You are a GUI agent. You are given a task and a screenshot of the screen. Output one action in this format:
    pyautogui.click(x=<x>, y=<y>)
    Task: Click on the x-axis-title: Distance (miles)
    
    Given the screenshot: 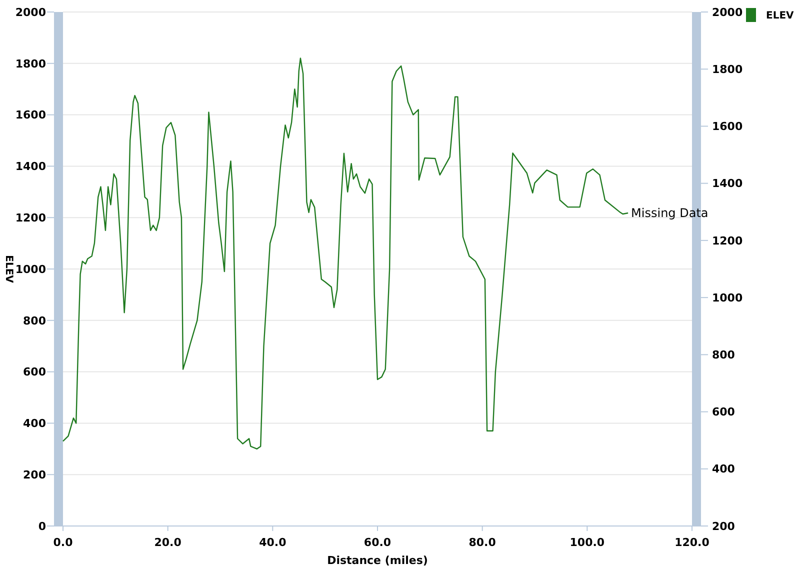 What is the action you would take?
    pyautogui.click(x=377, y=560)
    